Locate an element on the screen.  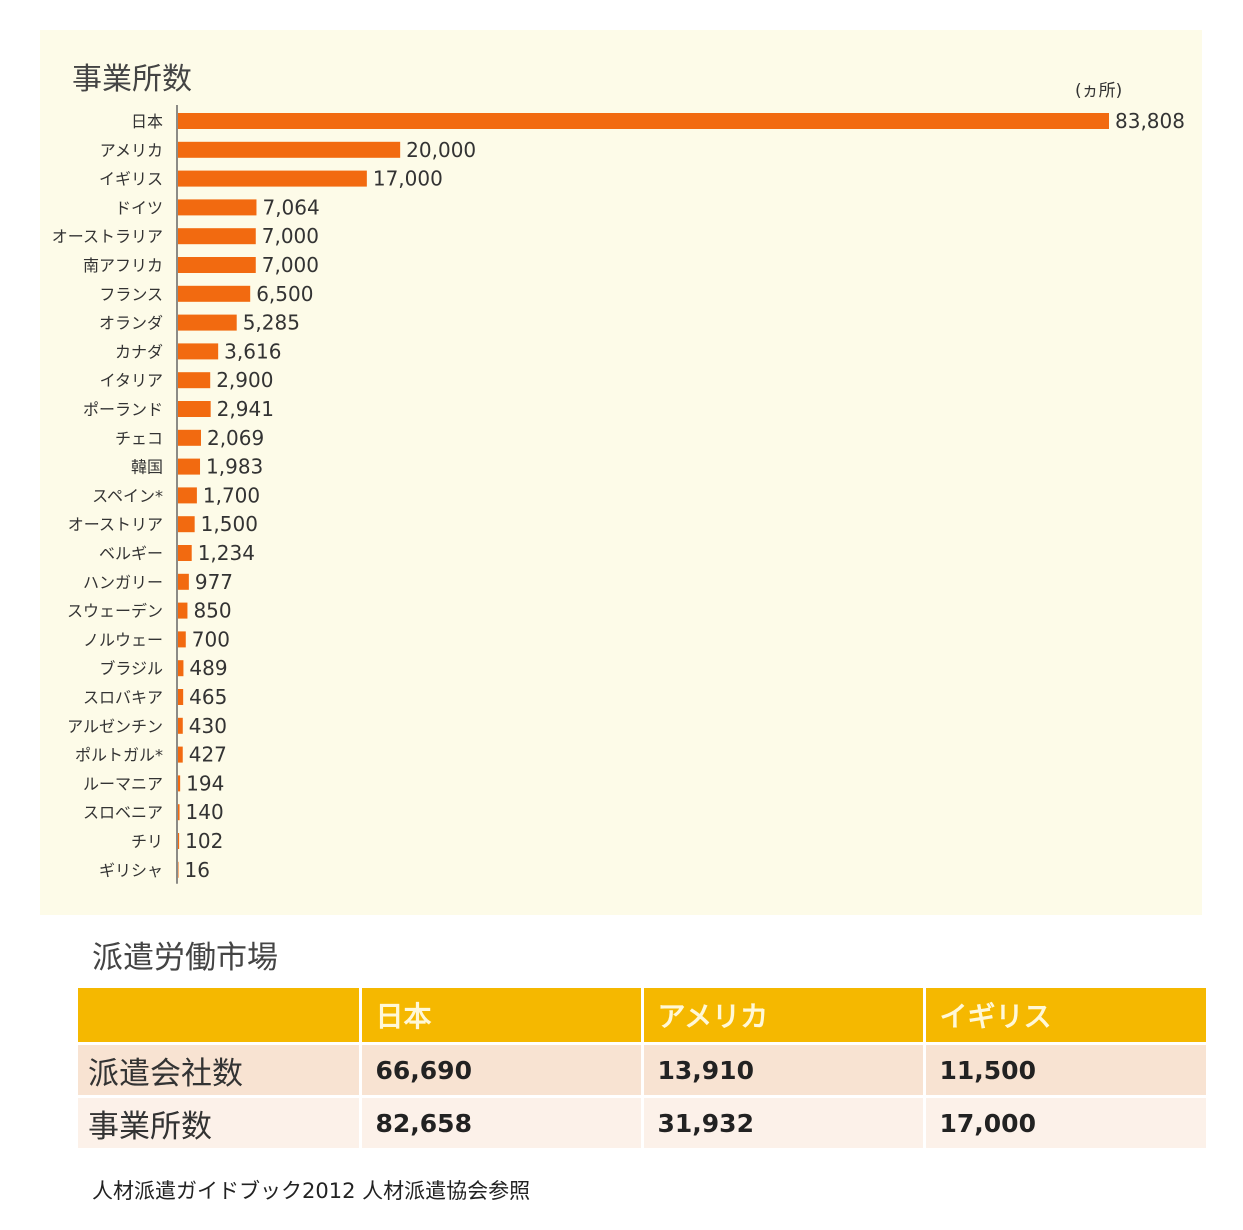
unit-label: (ヵ所) is located at coordinates (1099, 91).